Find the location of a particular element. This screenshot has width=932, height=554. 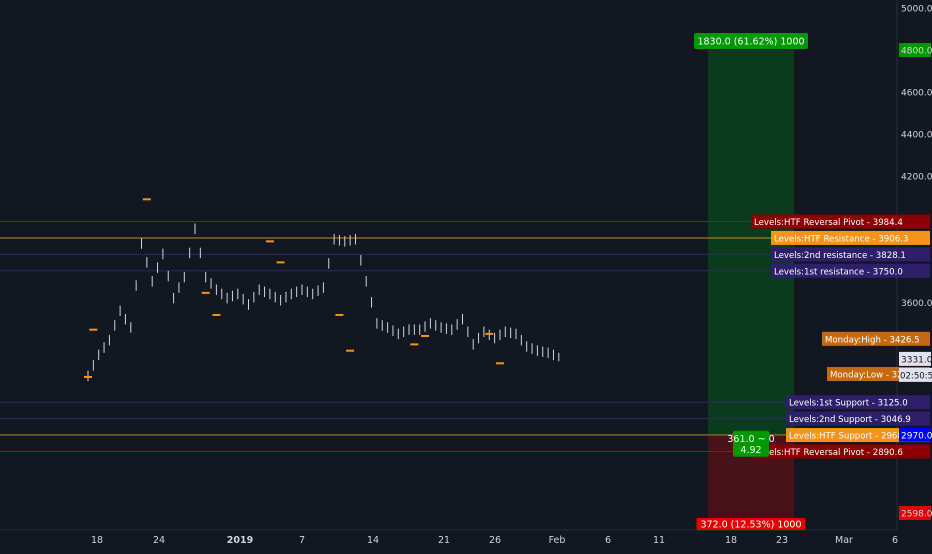

price-tick-label: 4400.0 is located at coordinates (916, 136).